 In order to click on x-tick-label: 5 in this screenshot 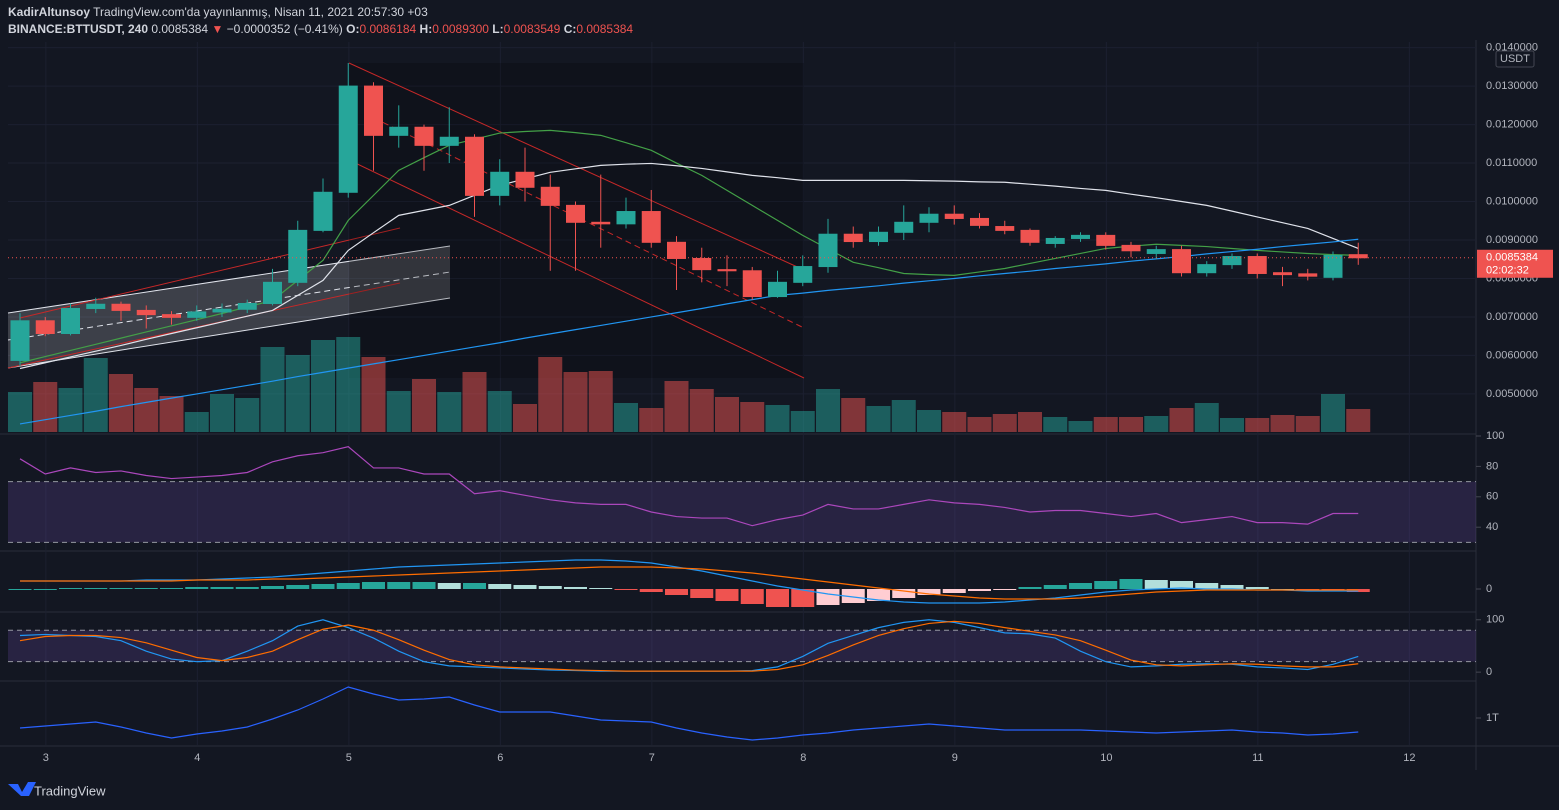, I will do `click(349, 758)`.